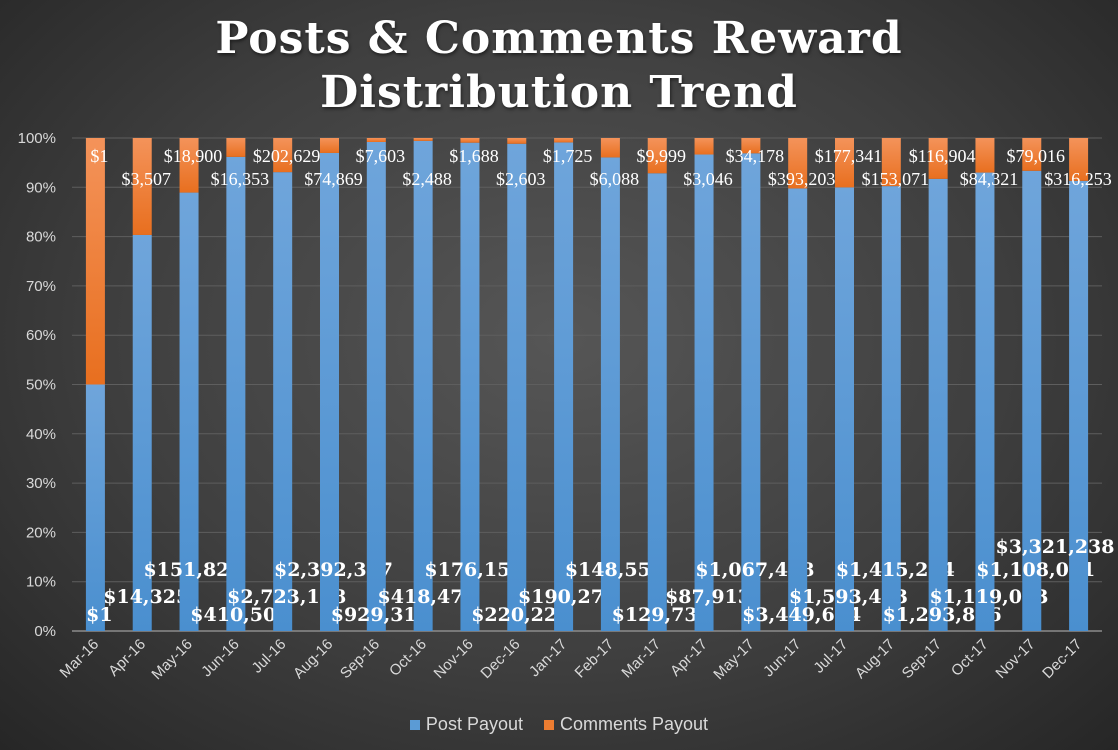  What do you see at coordinates (615, 179) in the screenshot?
I see `data-label-comments-payout: $6,088` at bounding box center [615, 179].